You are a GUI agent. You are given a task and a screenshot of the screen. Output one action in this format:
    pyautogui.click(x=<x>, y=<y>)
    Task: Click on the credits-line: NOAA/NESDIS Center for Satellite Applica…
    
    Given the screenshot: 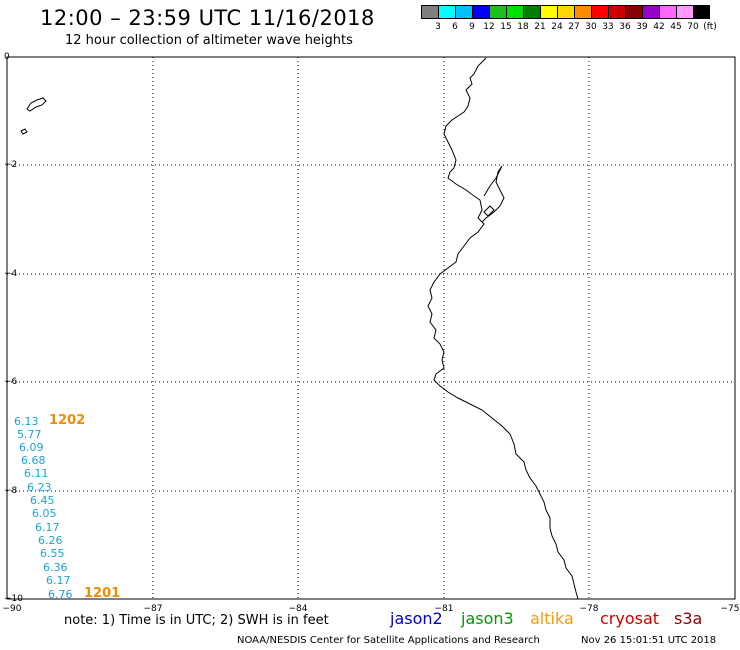 What is the action you would take?
    pyautogui.click(x=476, y=640)
    